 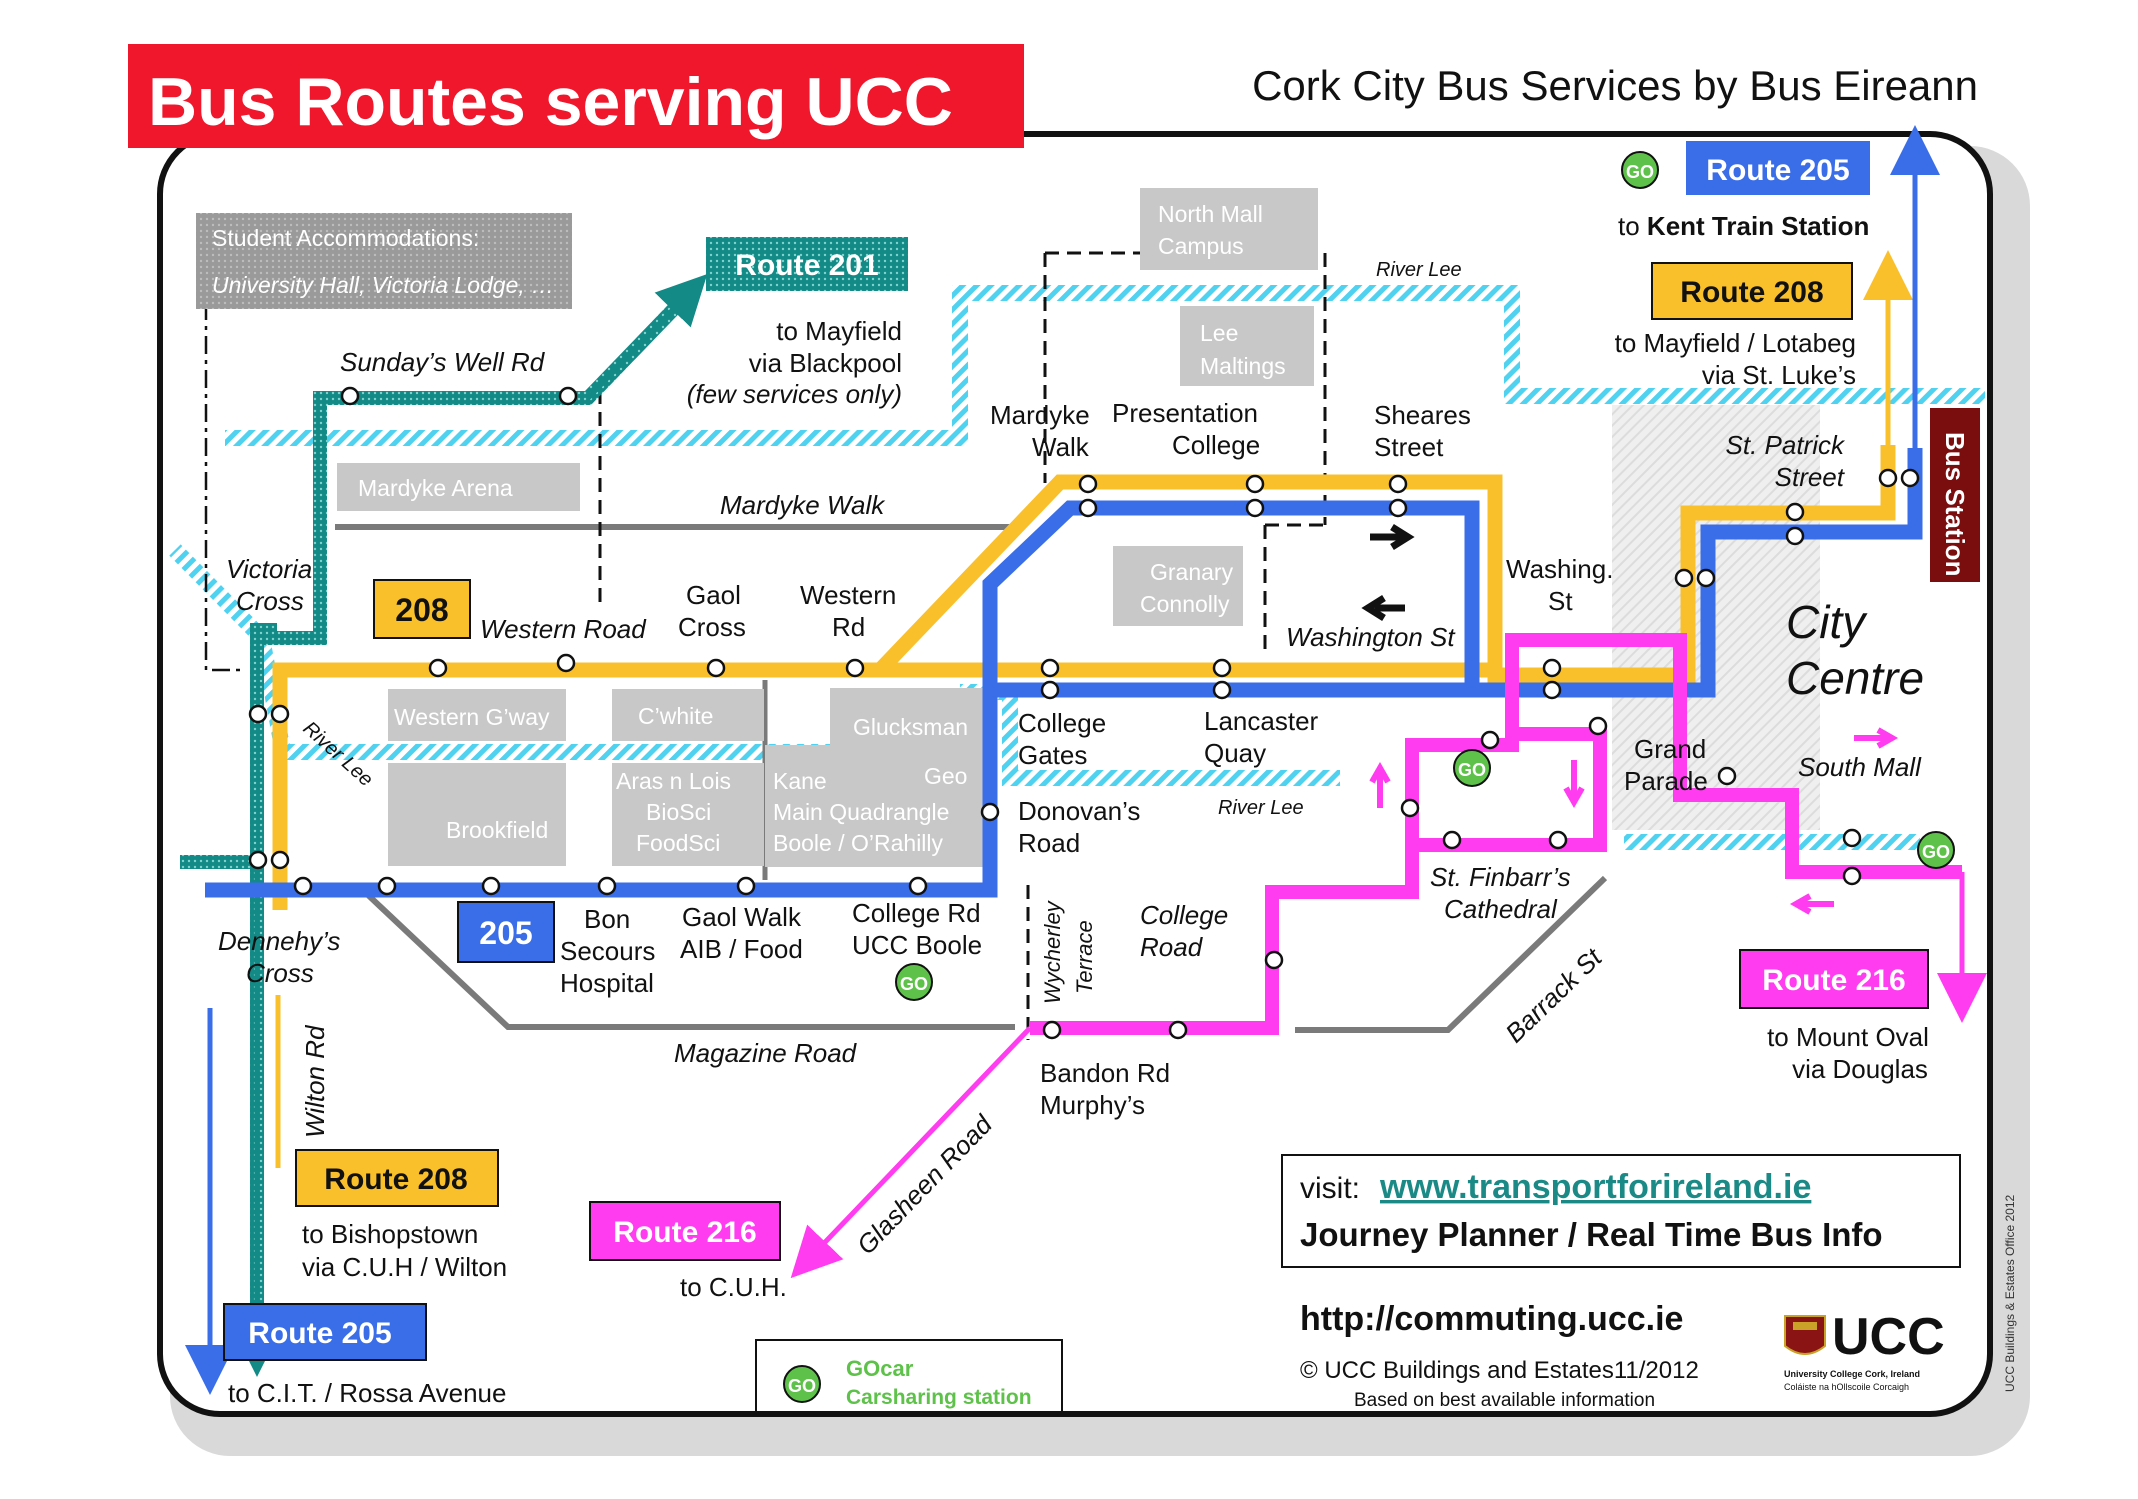 I want to click on svg-text: North Mall, so click(x=1210, y=214).